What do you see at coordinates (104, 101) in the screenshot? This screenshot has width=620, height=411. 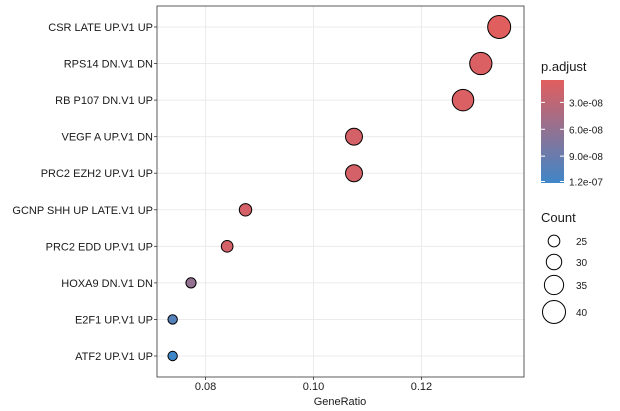 I see `y-tick-label: RB P107 DN.V1 UP` at bounding box center [104, 101].